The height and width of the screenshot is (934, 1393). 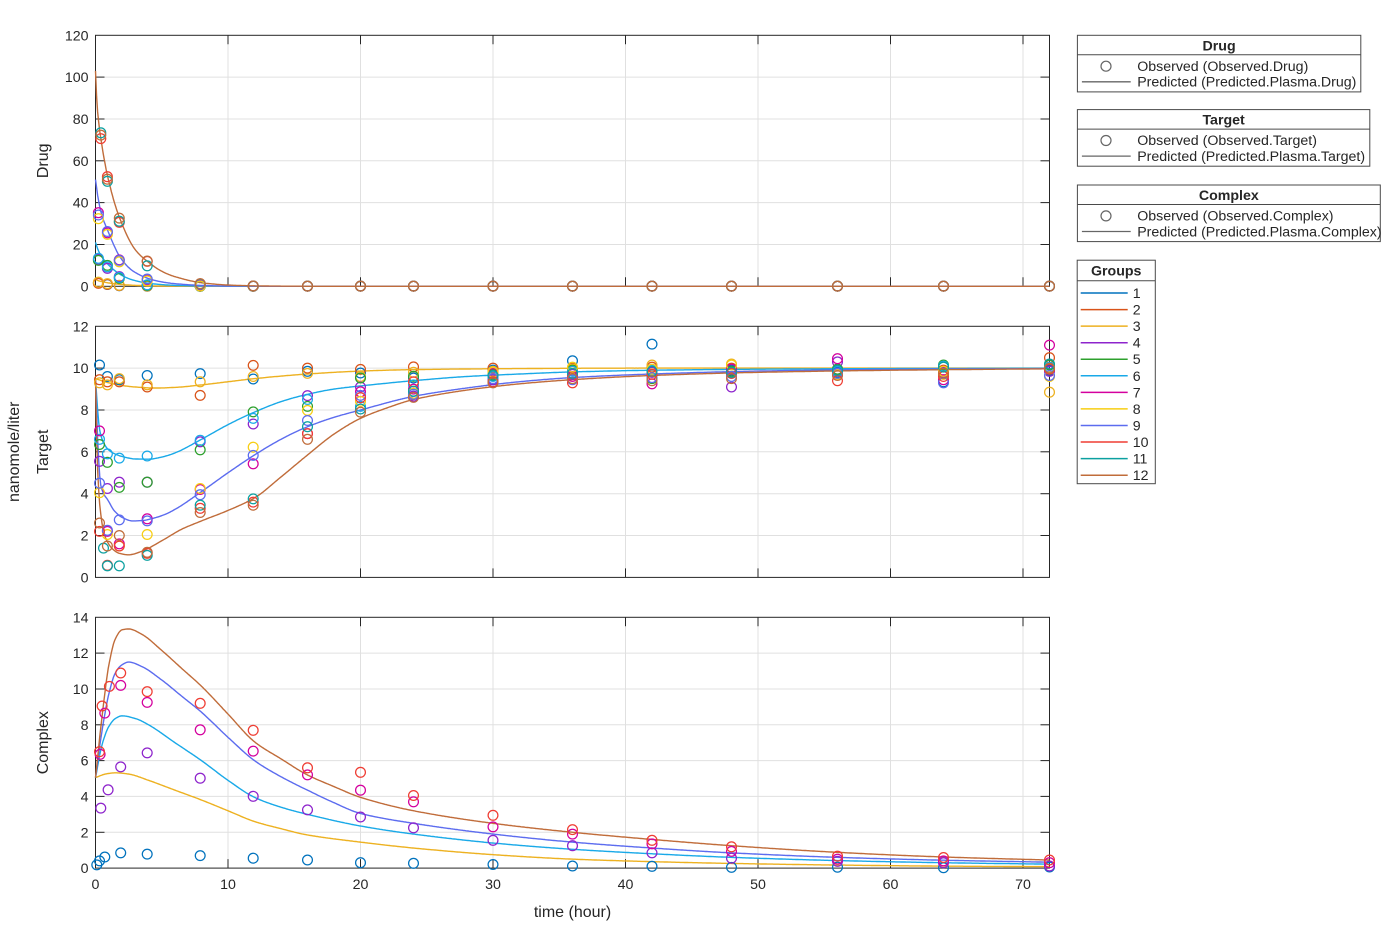 I want to click on svg-text: Observed (Observed.Drug), so click(x=1222, y=67).